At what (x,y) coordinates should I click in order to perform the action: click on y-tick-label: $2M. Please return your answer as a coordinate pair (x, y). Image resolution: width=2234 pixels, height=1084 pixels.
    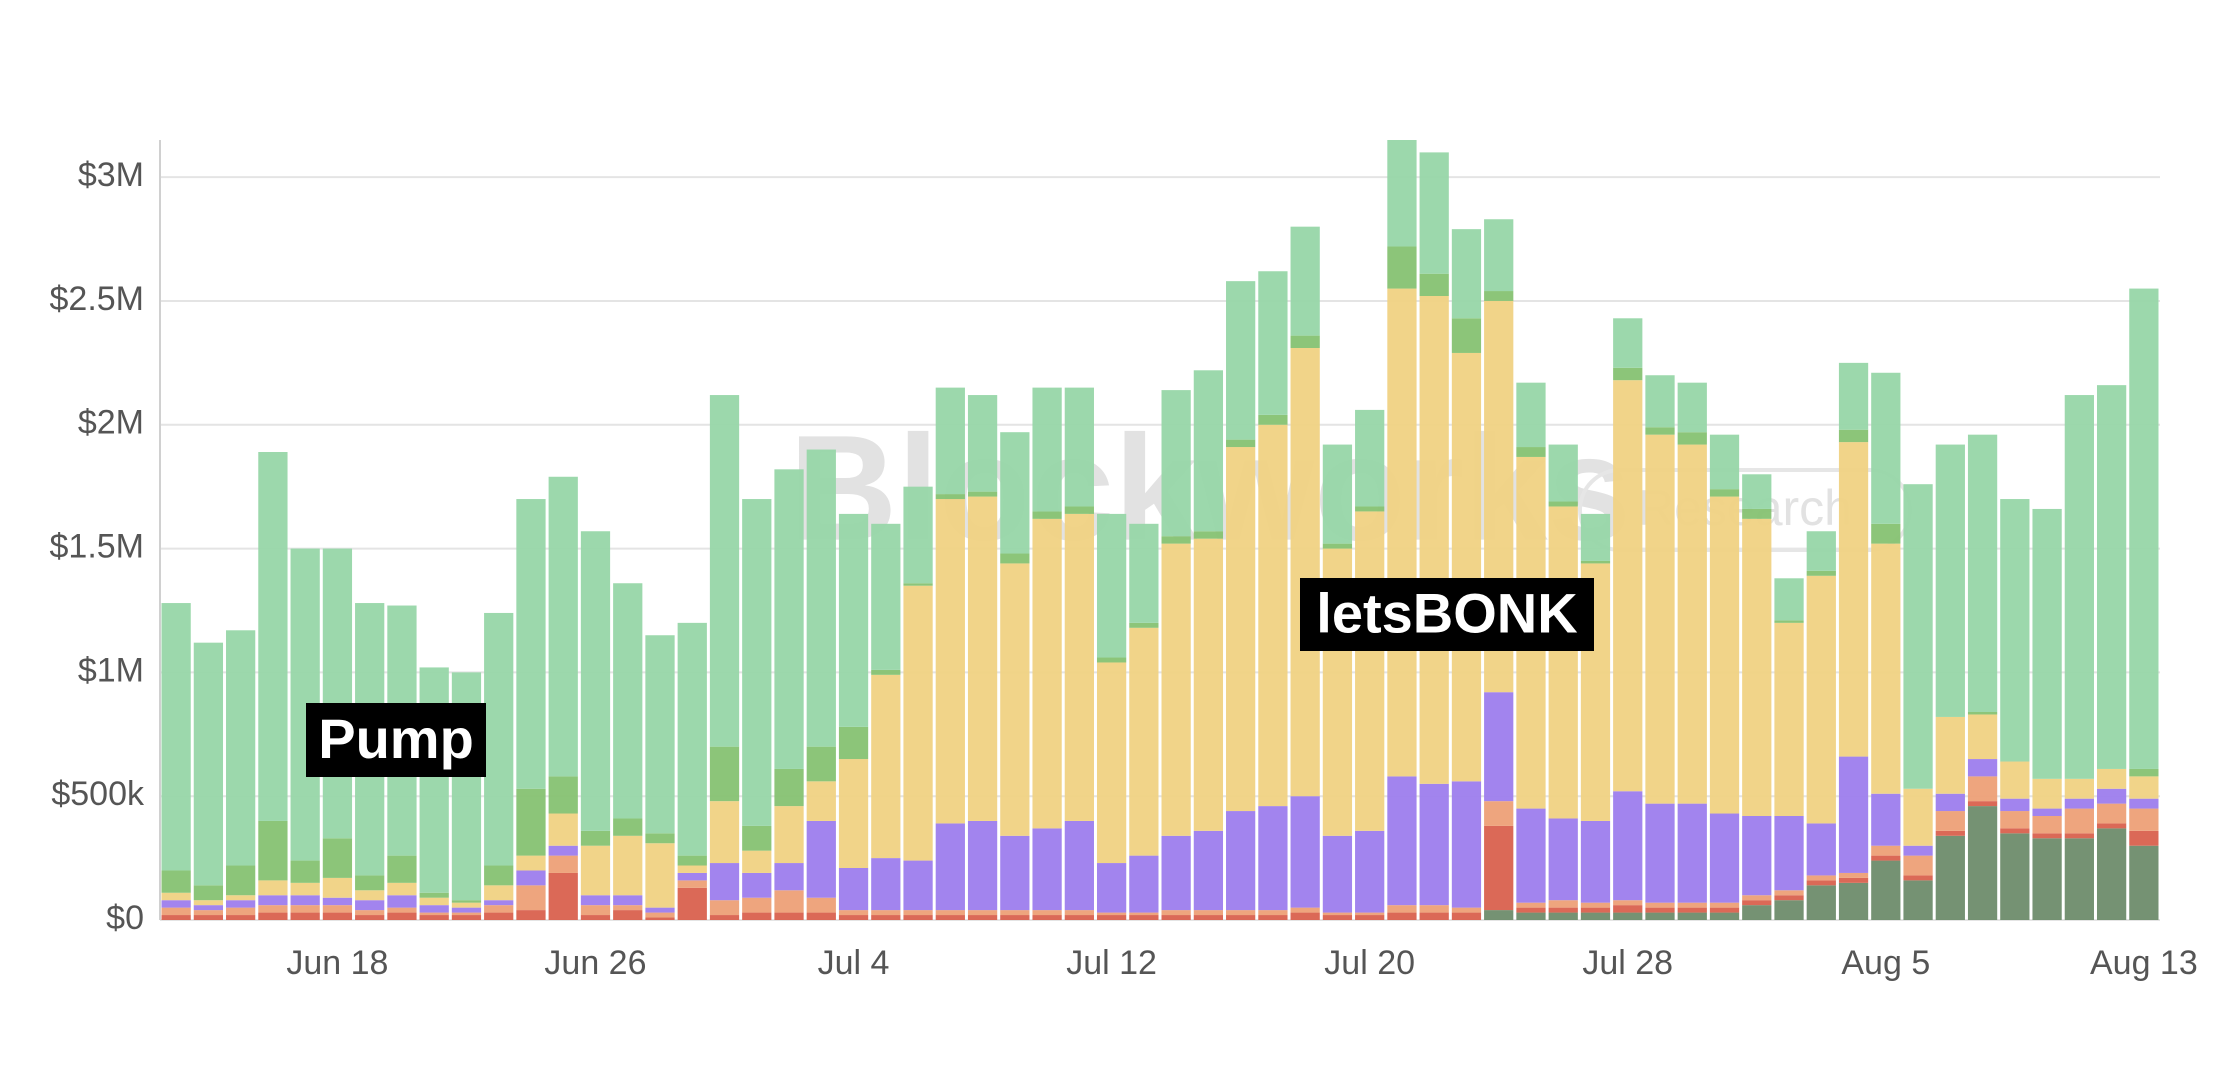
    Looking at the image, I should click on (111, 423).